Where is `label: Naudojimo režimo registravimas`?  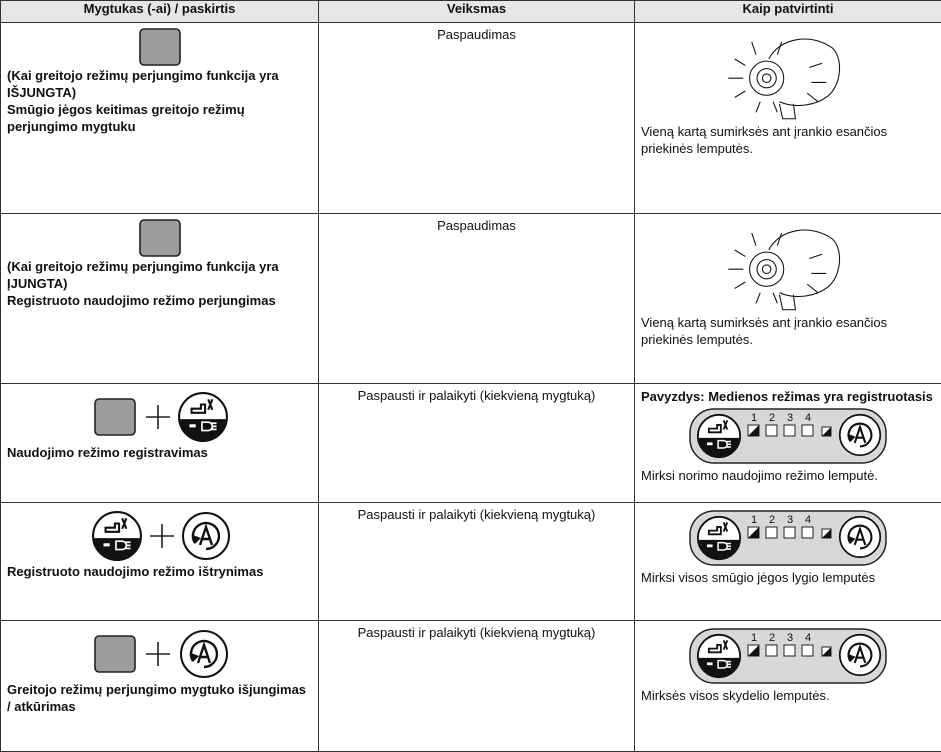 label: Naudojimo režimo registravimas is located at coordinates (159, 452).